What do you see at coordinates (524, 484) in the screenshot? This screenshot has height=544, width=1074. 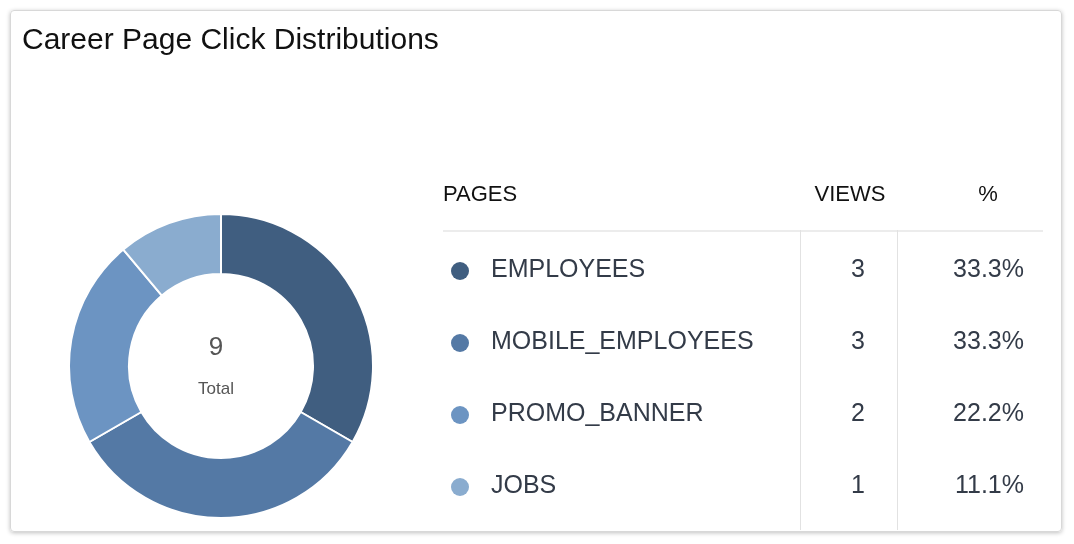 I see `legend-label: JOBS` at bounding box center [524, 484].